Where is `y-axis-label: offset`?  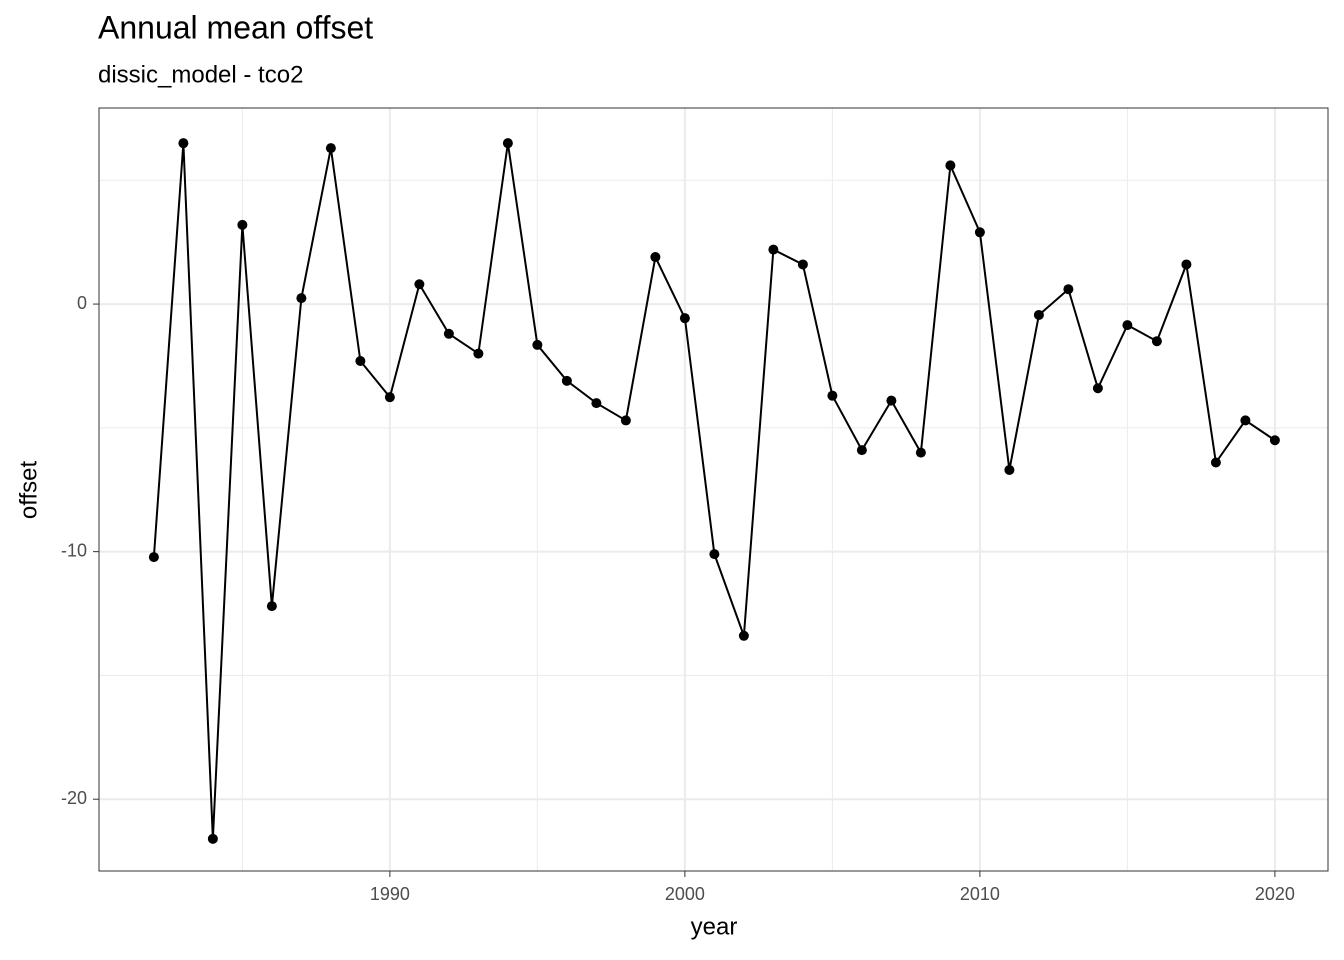
y-axis-label: offset is located at coordinates (28, 490).